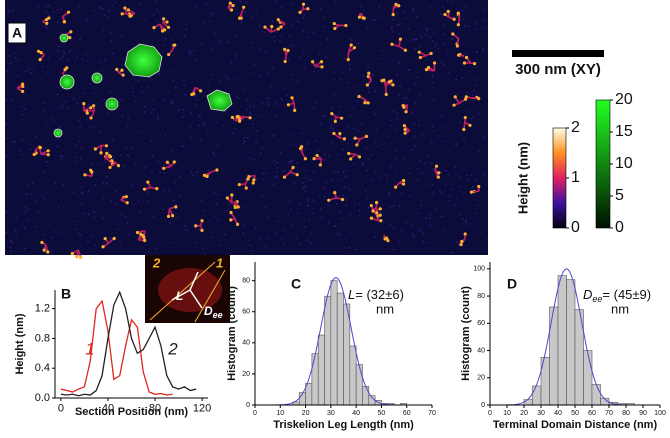 Image resolution: width=670 pixels, height=438 pixels. What do you see at coordinates (481, 350) in the screenshot?
I see `y-tick-label: 40` at bounding box center [481, 350].